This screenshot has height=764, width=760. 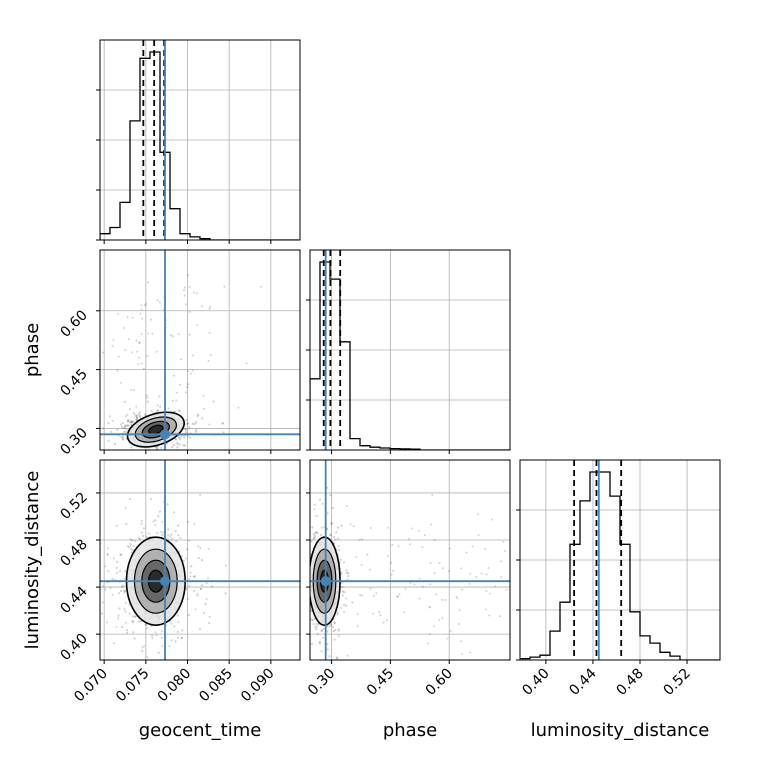 I want to click on panel-content, so click(x=410, y=350).